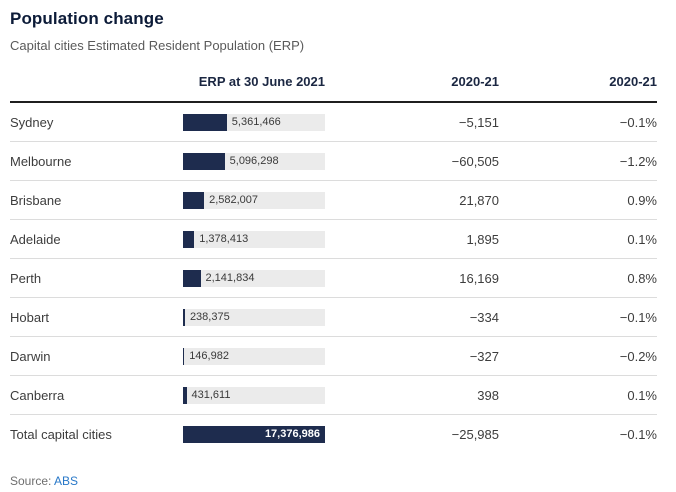 This screenshot has height=492, width=676. I want to click on erp-bar-cell: 17,376,986, so click(254, 434).